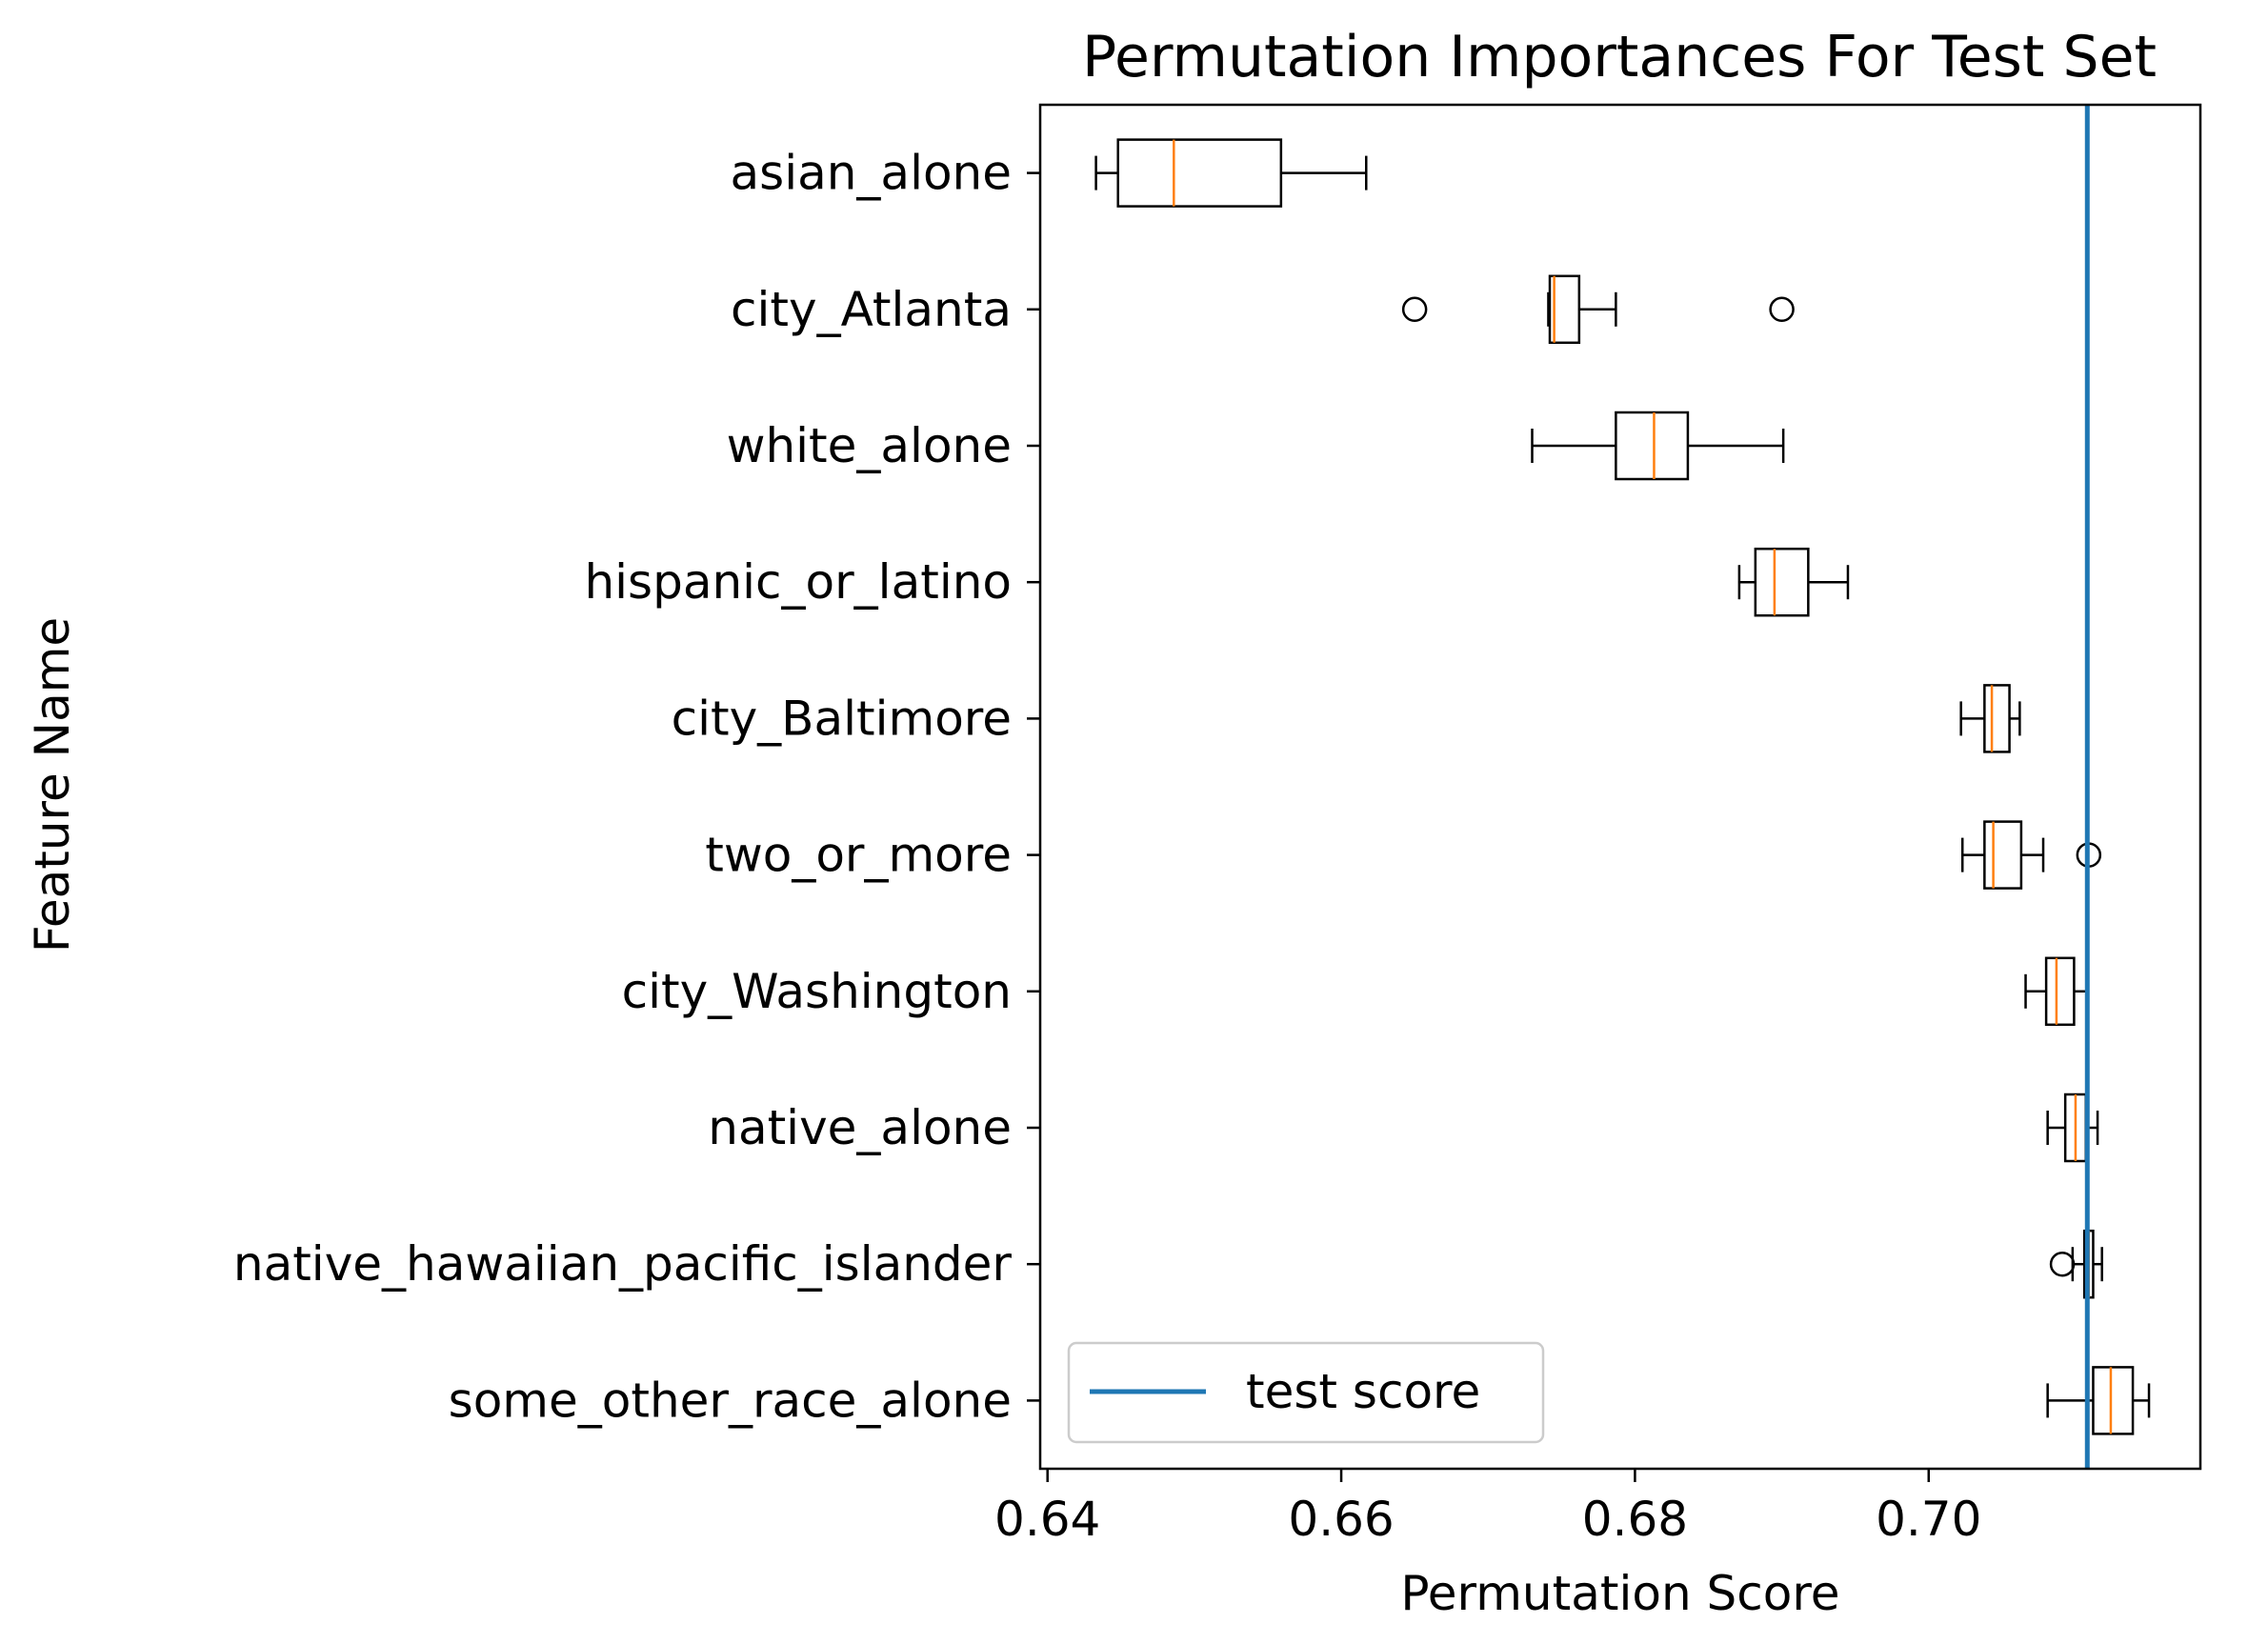 This screenshot has width=2268, height=1644. I want to click on y-tick-label: two_or_more, so click(859, 855).